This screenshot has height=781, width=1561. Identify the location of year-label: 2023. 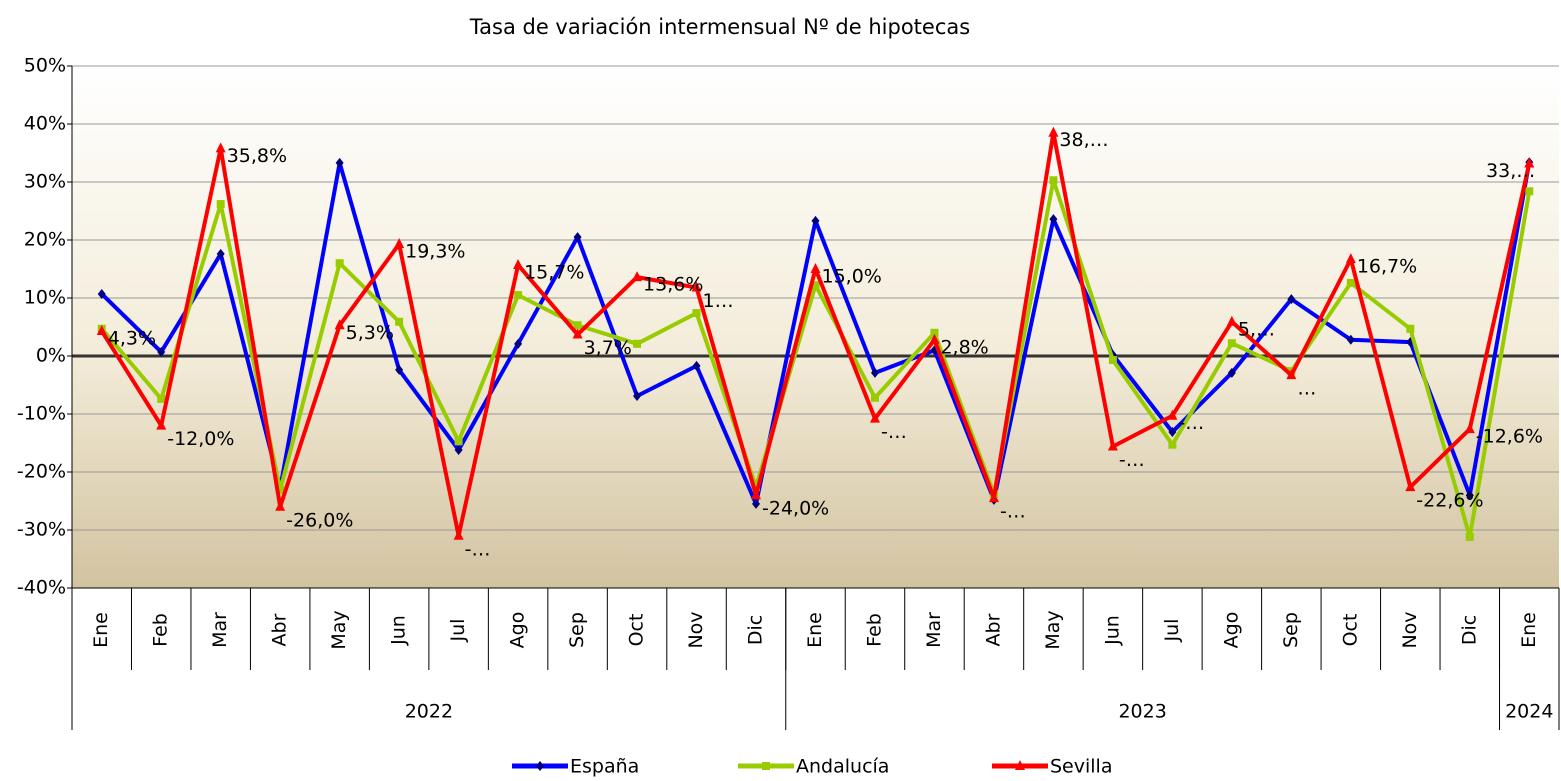
(1142, 712).